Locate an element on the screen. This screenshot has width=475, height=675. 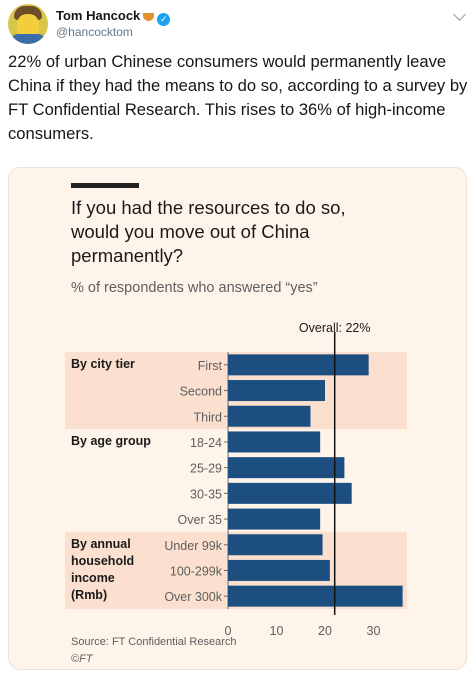
chart-title-line: If you had the resources to do so, is located at coordinates (208, 207).